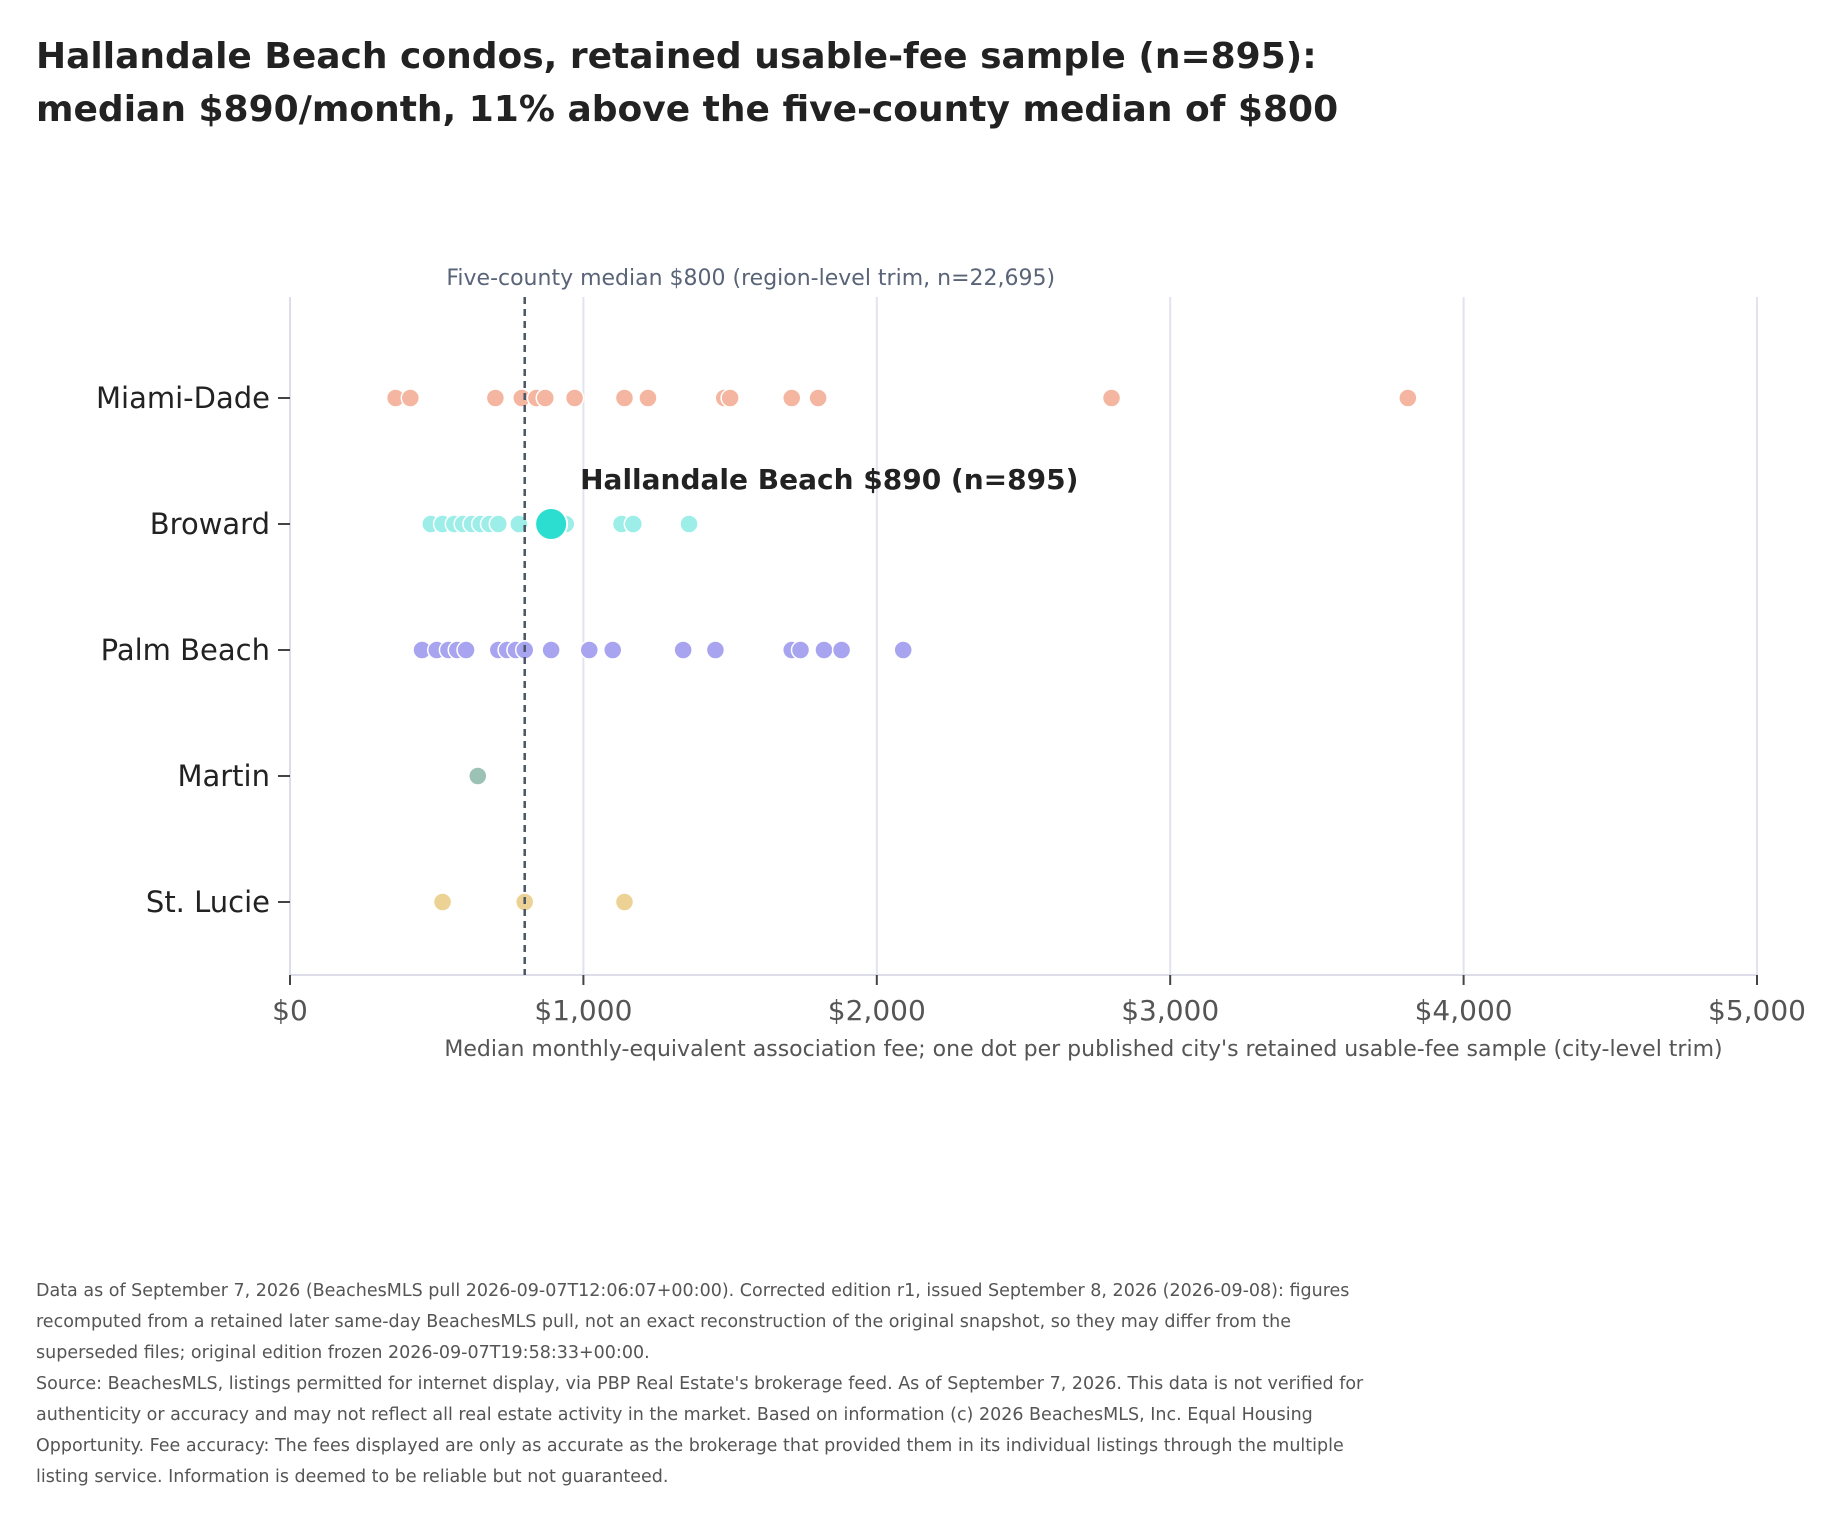 This screenshot has width=1830, height=1517. What do you see at coordinates (1464, 1010) in the screenshot?
I see `x-tick-label: $4,000` at bounding box center [1464, 1010].